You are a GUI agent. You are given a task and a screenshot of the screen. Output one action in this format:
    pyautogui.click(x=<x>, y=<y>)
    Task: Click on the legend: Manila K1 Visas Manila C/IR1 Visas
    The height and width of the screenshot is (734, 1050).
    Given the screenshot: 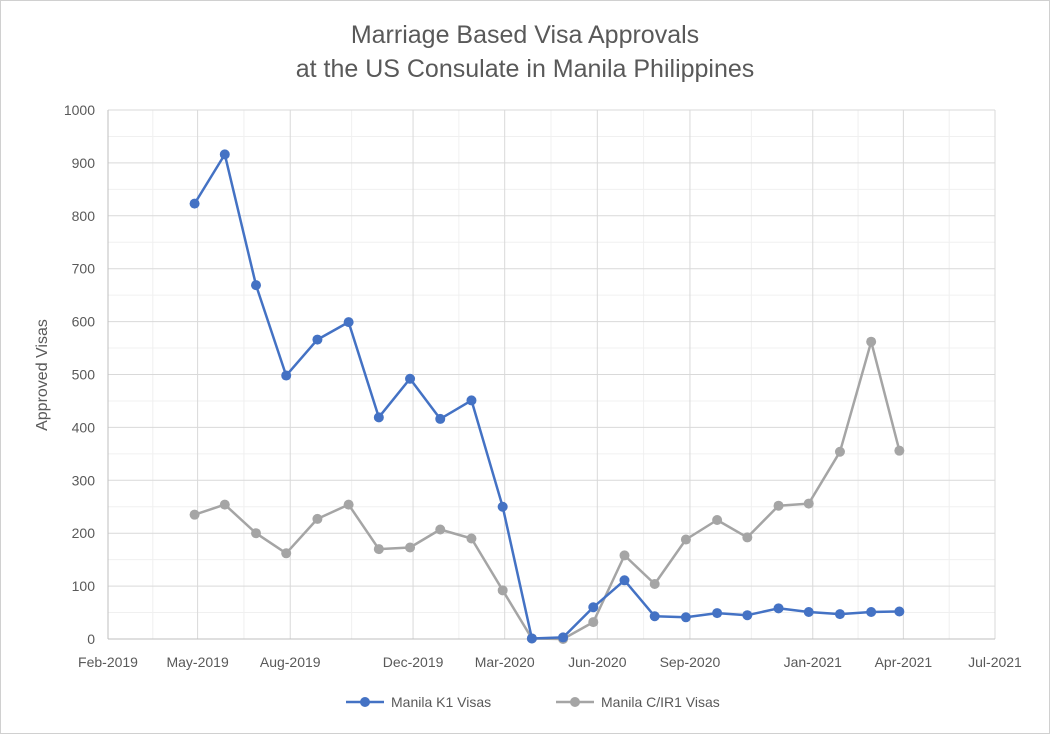 What is the action you would take?
    pyautogui.click(x=533, y=702)
    